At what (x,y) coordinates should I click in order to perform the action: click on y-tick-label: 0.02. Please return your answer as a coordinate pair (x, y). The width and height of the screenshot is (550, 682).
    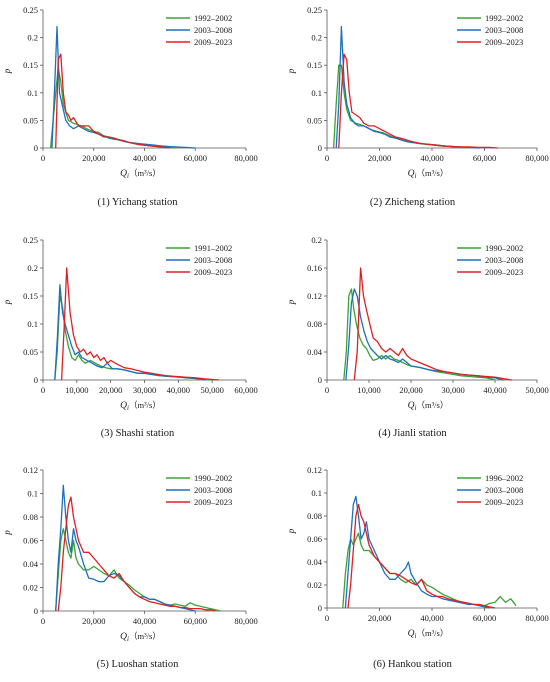
    Looking at the image, I should click on (314, 585).